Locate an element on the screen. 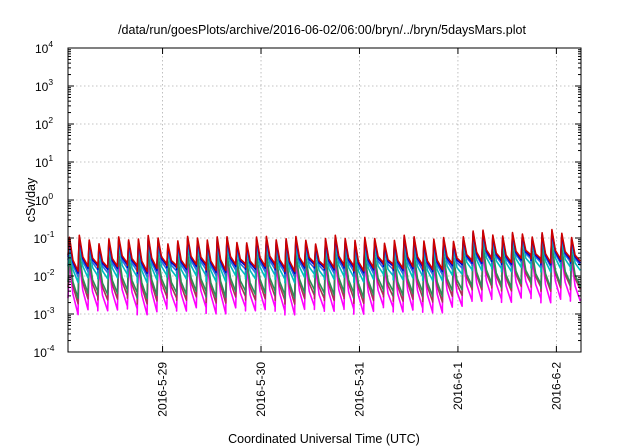 This screenshot has height=448, width=640. y-tick-label-exponent: 3 is located at coordinates (50, 82).